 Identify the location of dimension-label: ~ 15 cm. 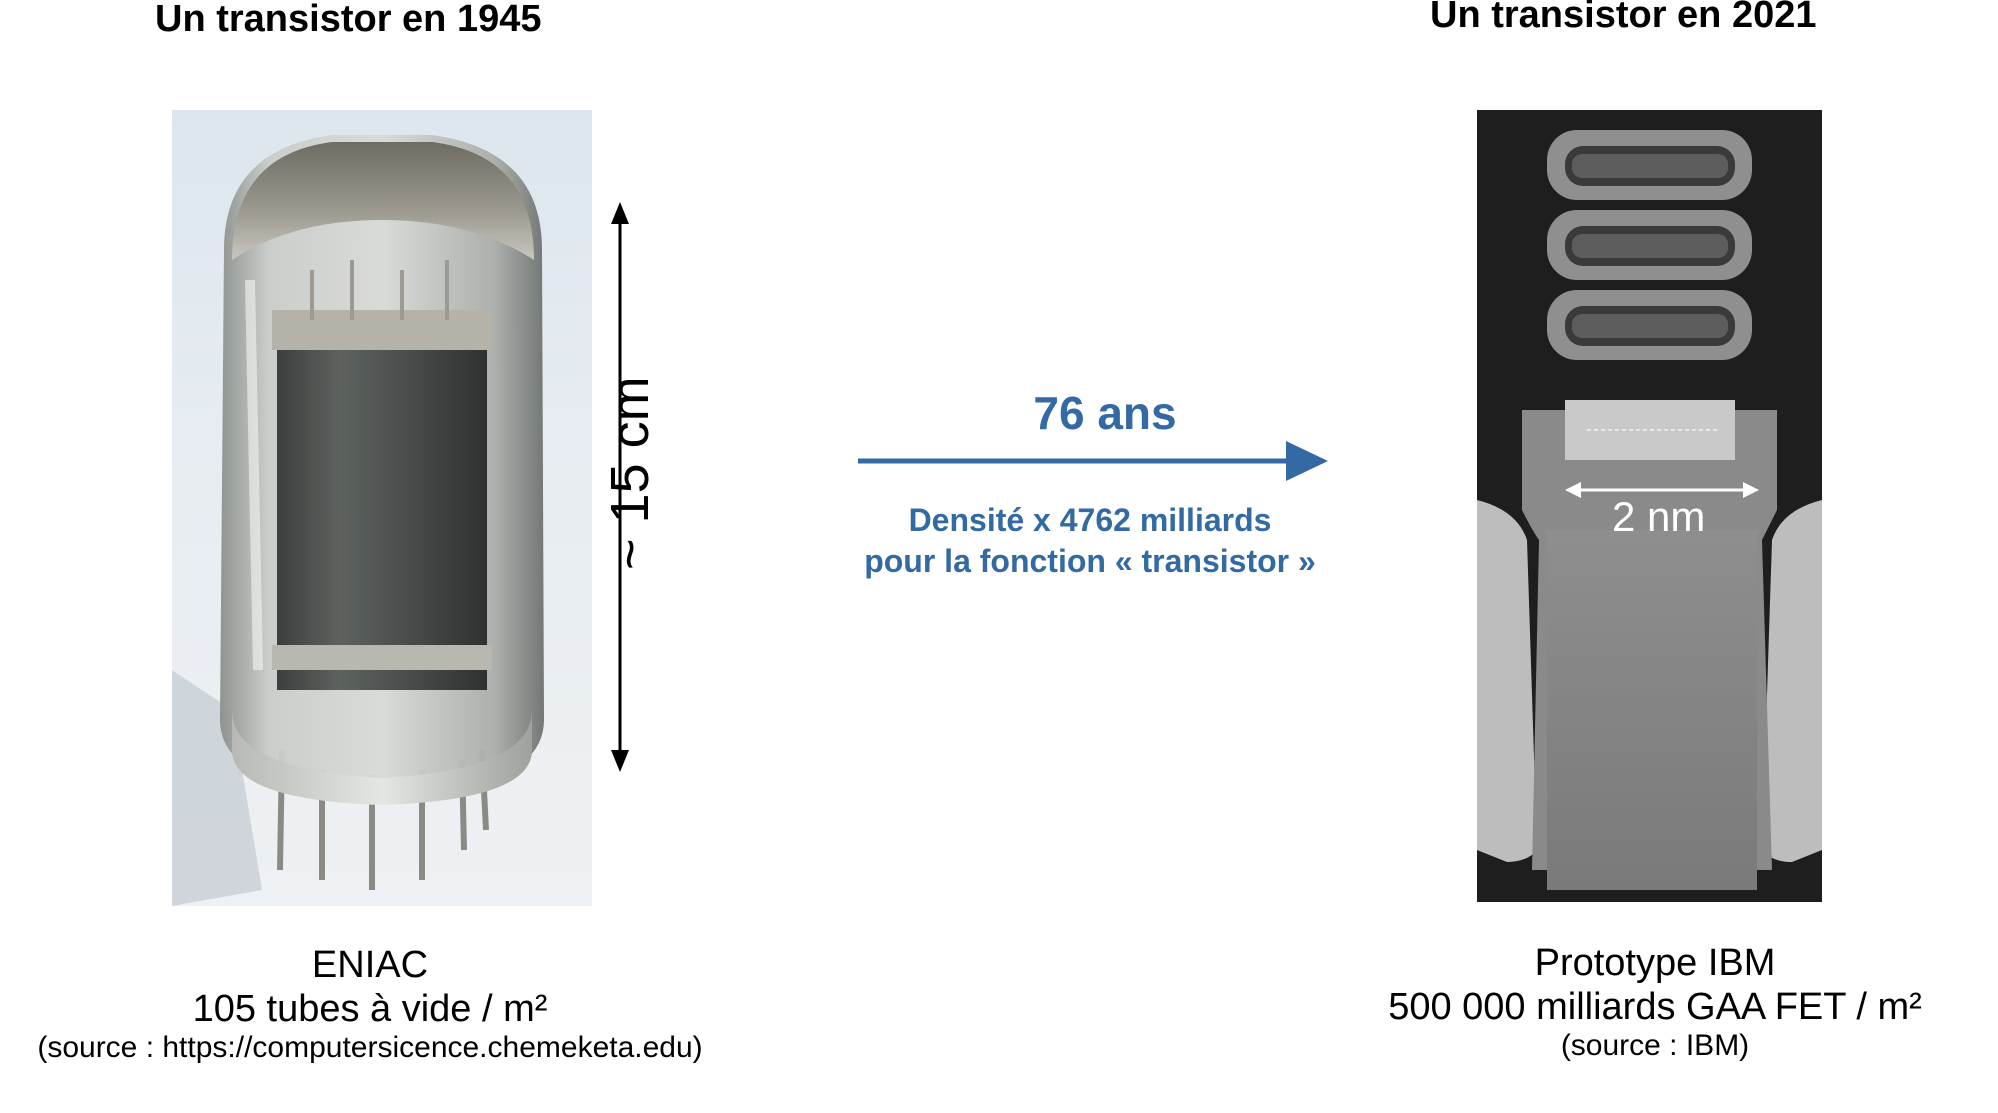
(630, 473).